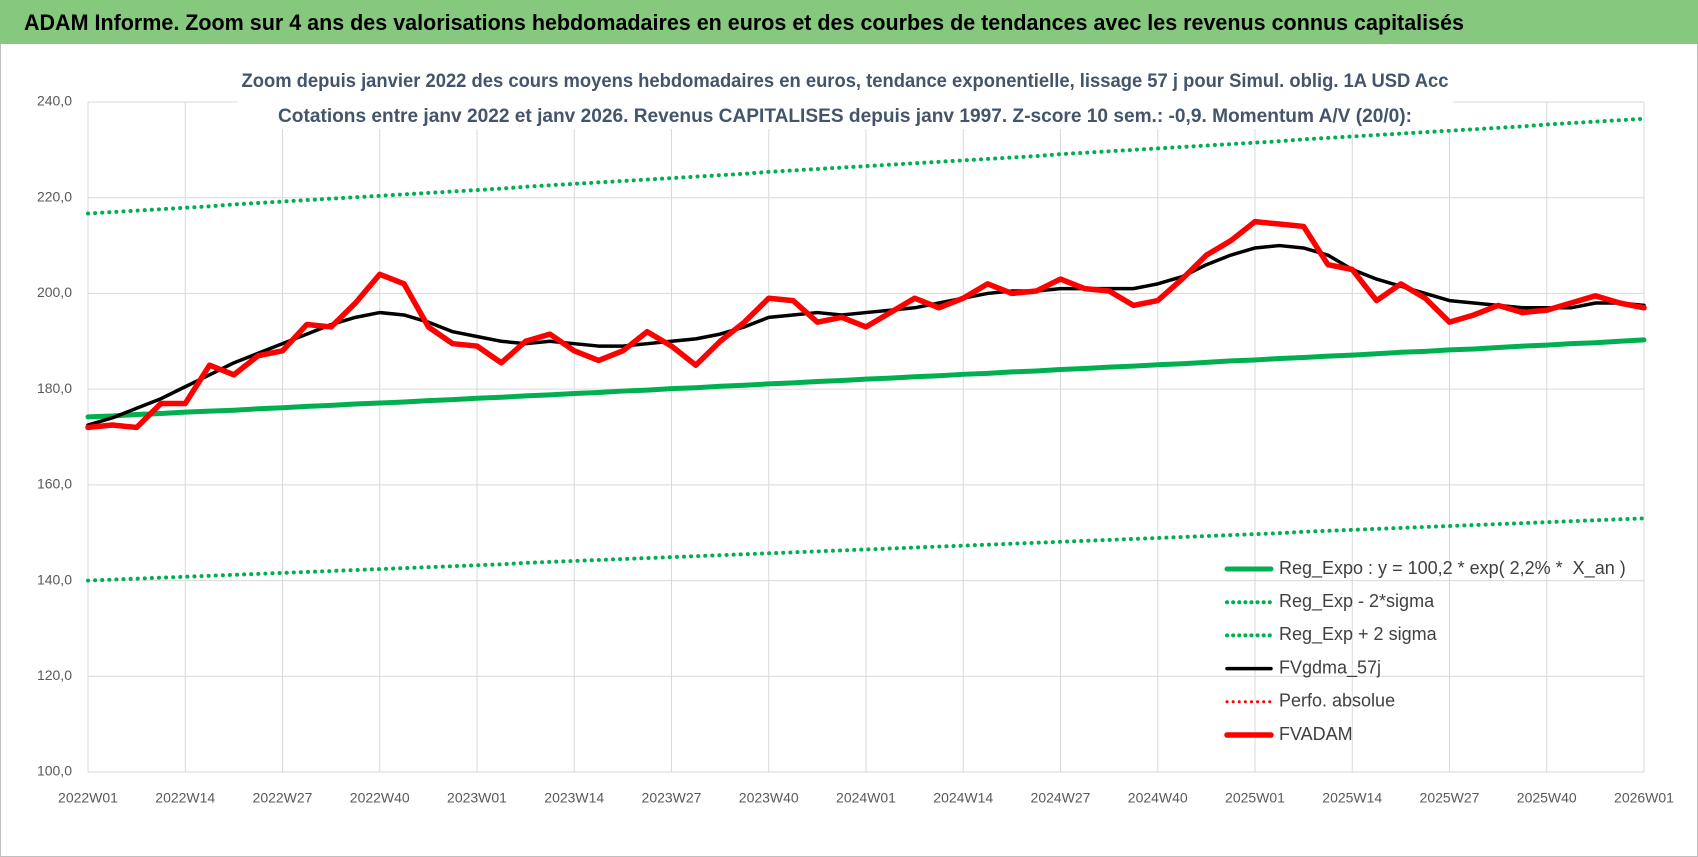 The height and width of the screenshot is (857, 1698). What do you see at coordinates (283, 798) in the screenshot?
I see `x-tick-label: 2022W27` at bounding box center [283, 798].